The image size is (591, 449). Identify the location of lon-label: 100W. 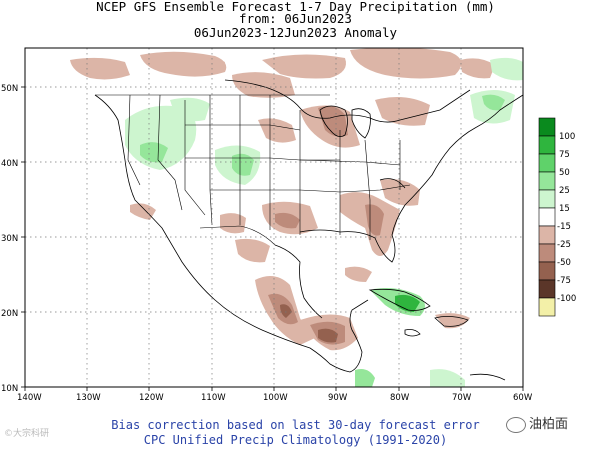
(275, 398).